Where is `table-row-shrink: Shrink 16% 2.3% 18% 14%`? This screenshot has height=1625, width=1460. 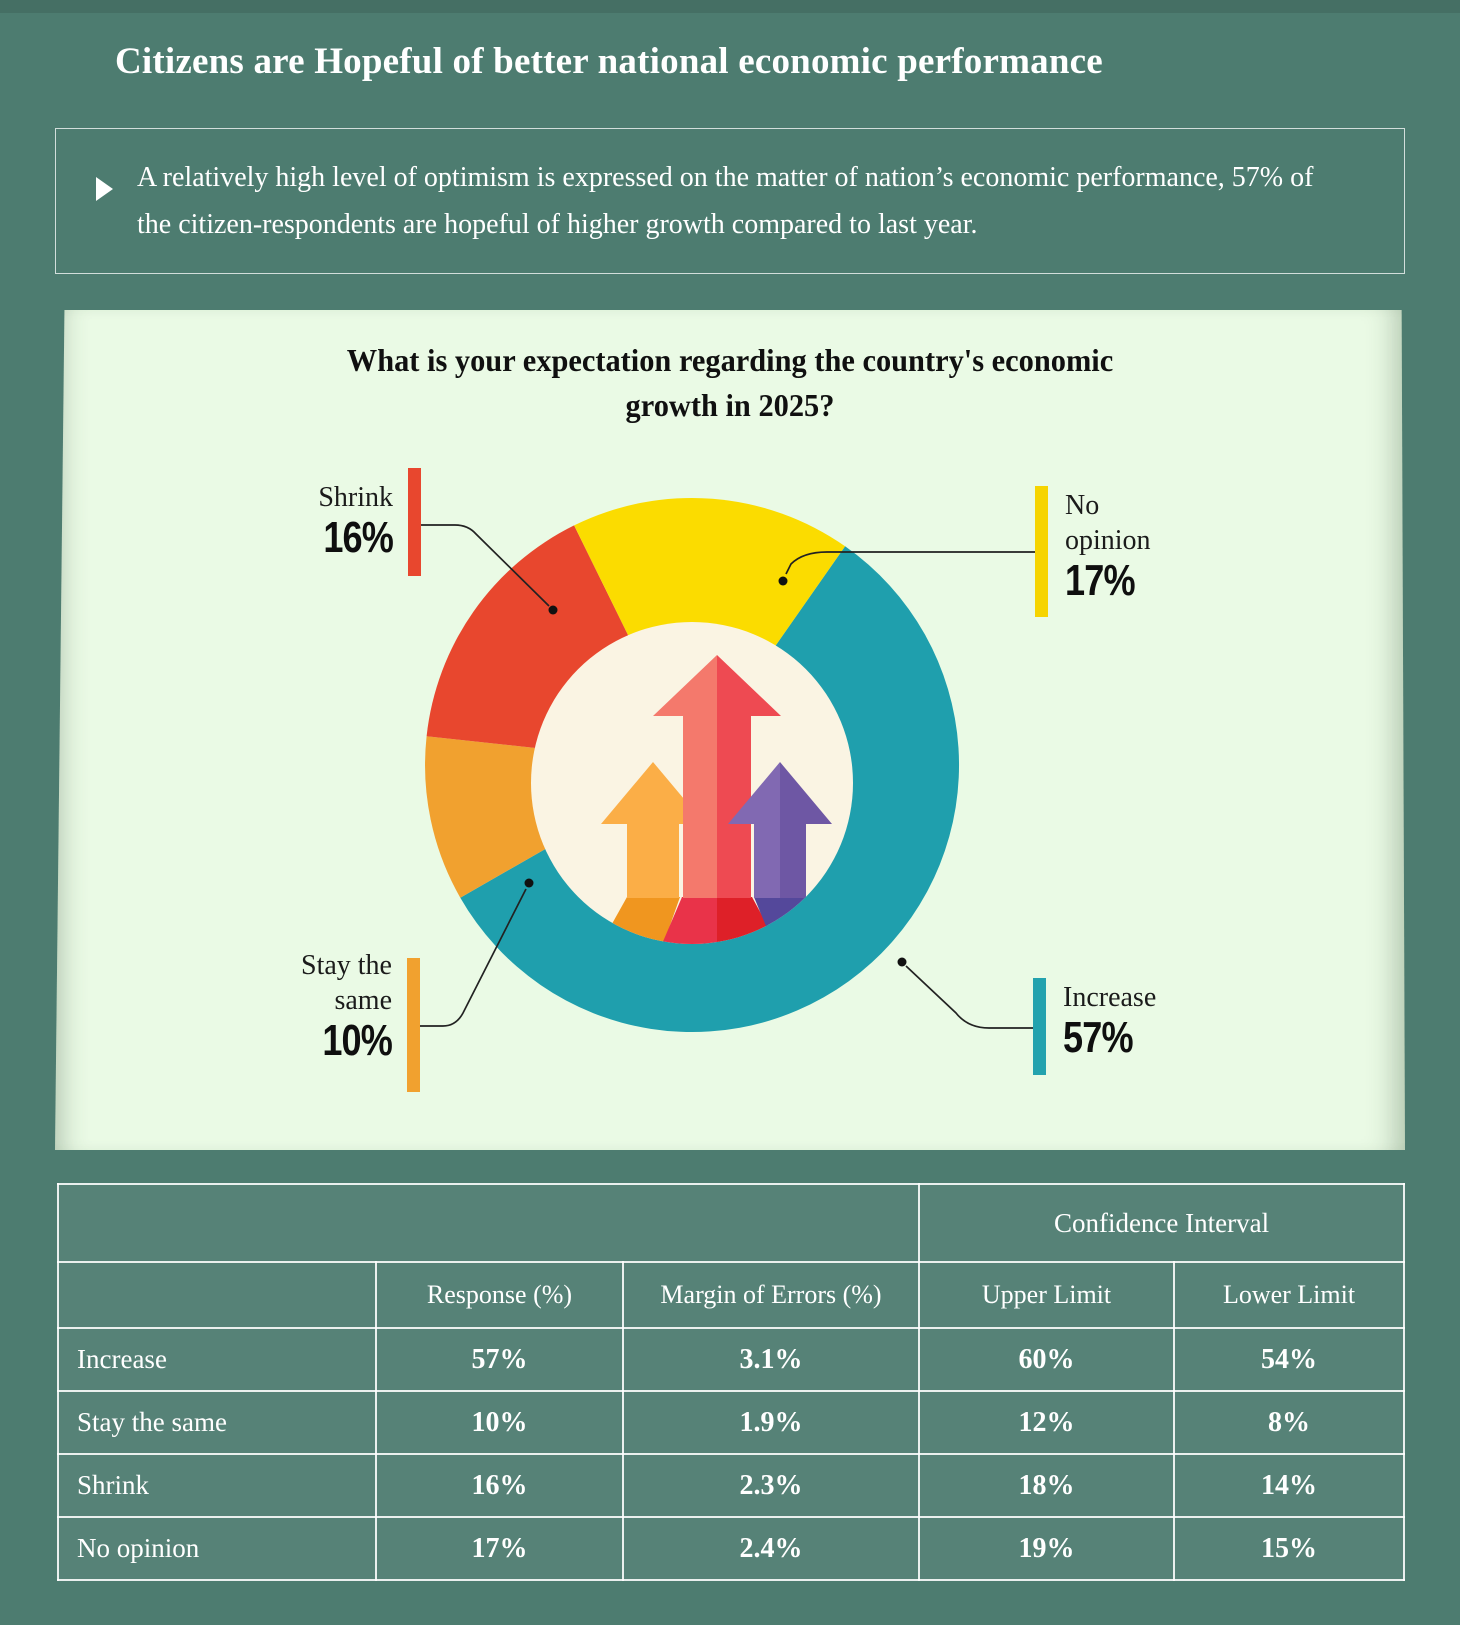
table-row-shrink: Shrink 16% 2.3% 18% 14% is located at coordinates (731, 1485).